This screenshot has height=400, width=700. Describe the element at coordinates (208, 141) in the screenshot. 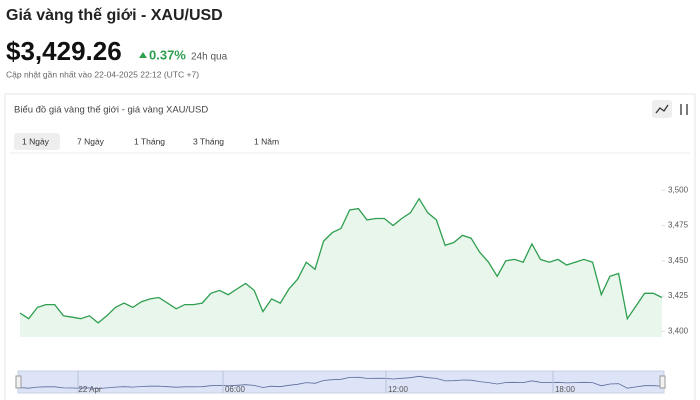

I see `tab: 3 Tháng` at that location.